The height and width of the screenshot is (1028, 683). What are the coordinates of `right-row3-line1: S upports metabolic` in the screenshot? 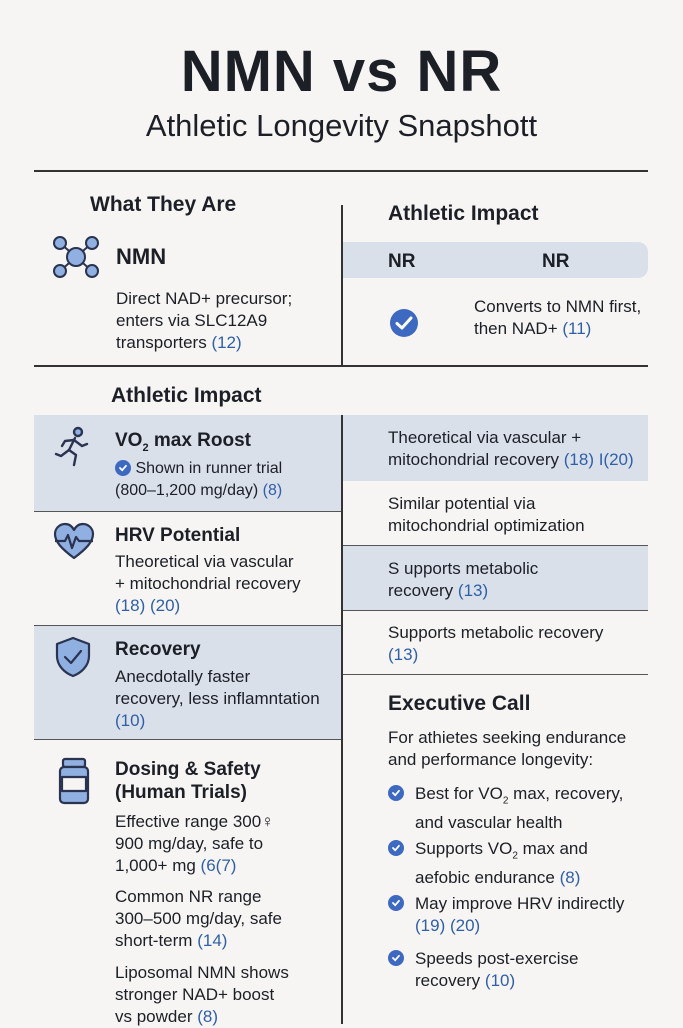 It's located at (463, 568).